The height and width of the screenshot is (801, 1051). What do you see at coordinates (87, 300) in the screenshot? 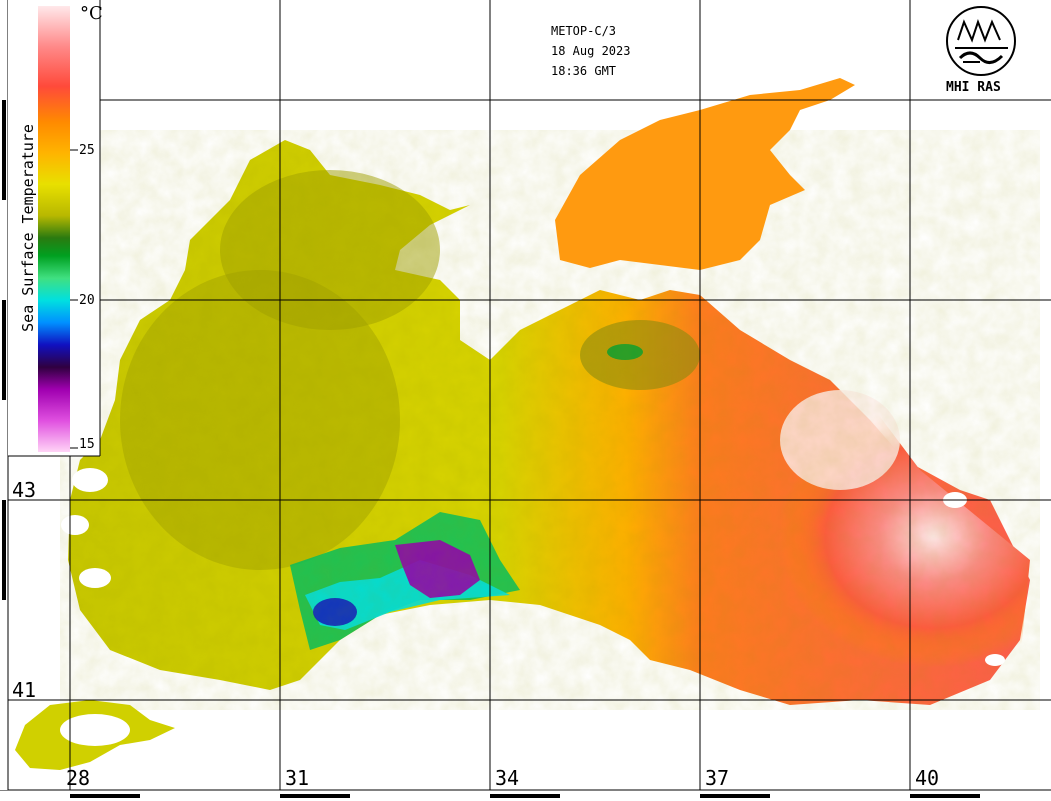
I see `legend-tick-20: 20` at bounding box center [87, 300].